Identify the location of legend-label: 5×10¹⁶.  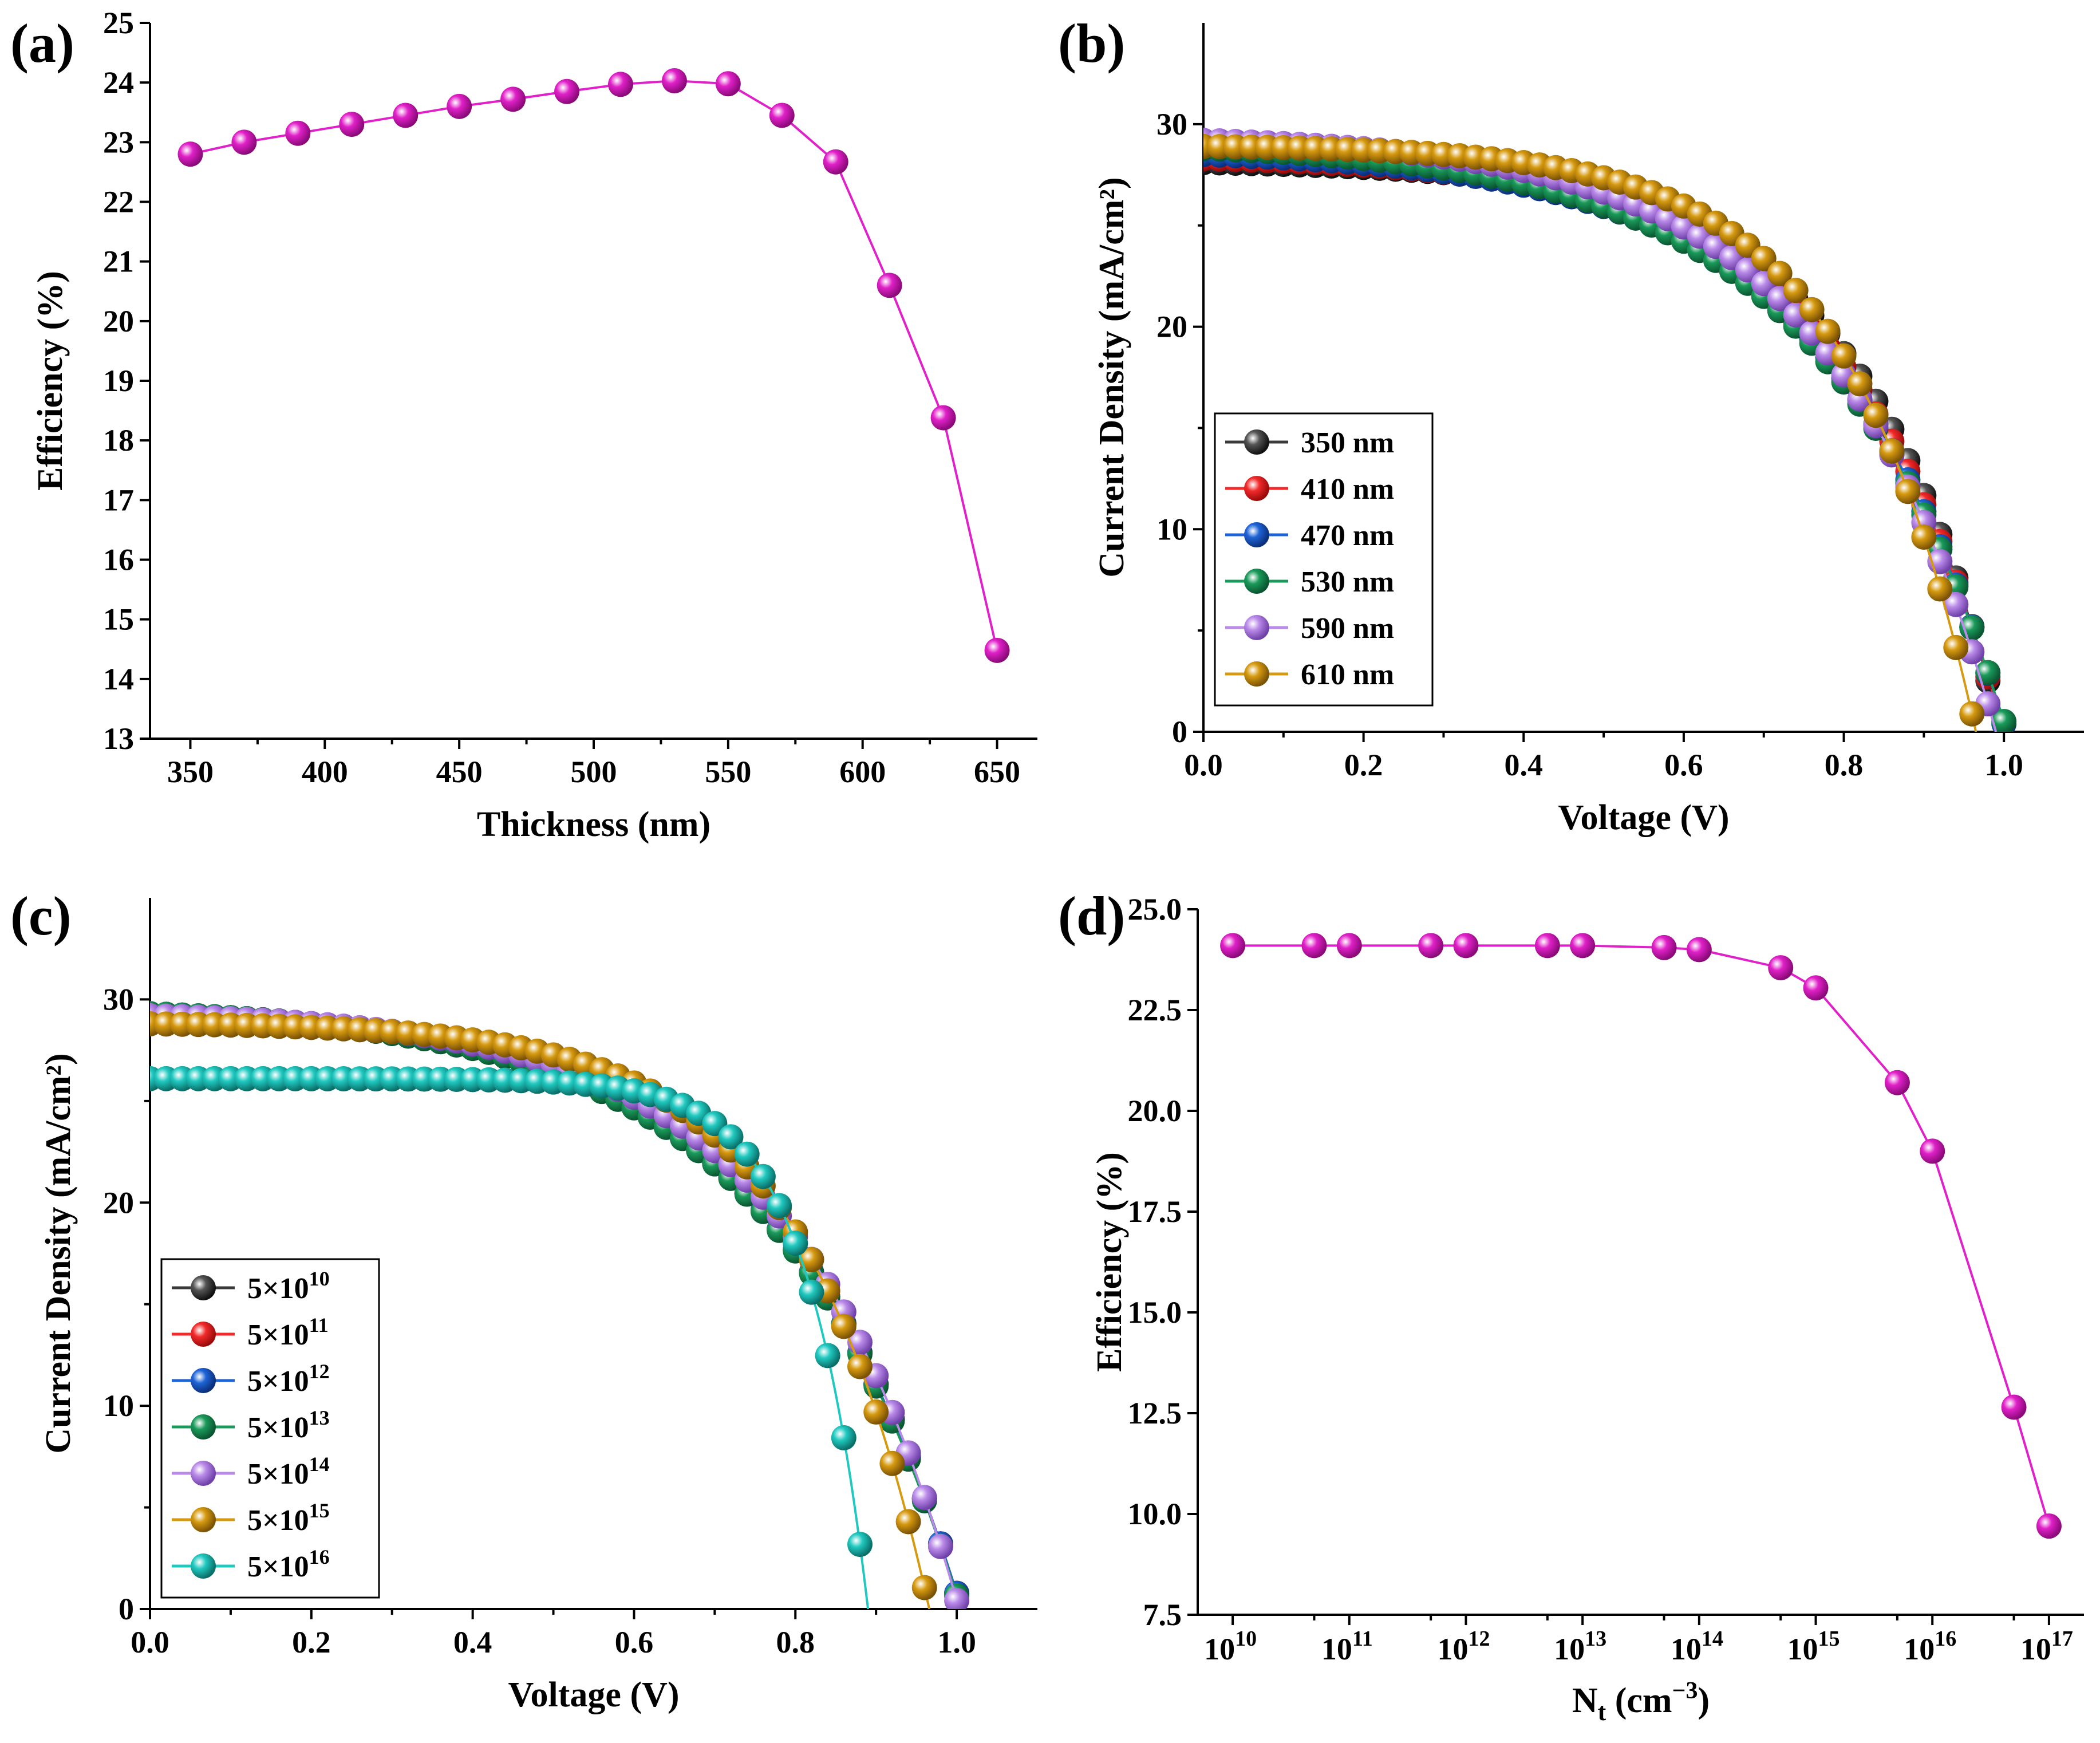
(288, 1564).